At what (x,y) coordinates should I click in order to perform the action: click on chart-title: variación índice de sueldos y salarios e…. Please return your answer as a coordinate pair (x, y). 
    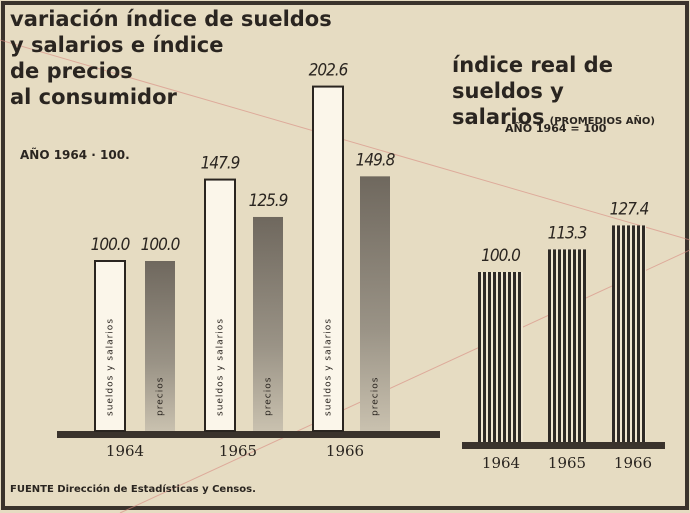
    Looking at the image, I should click on (171, 58).